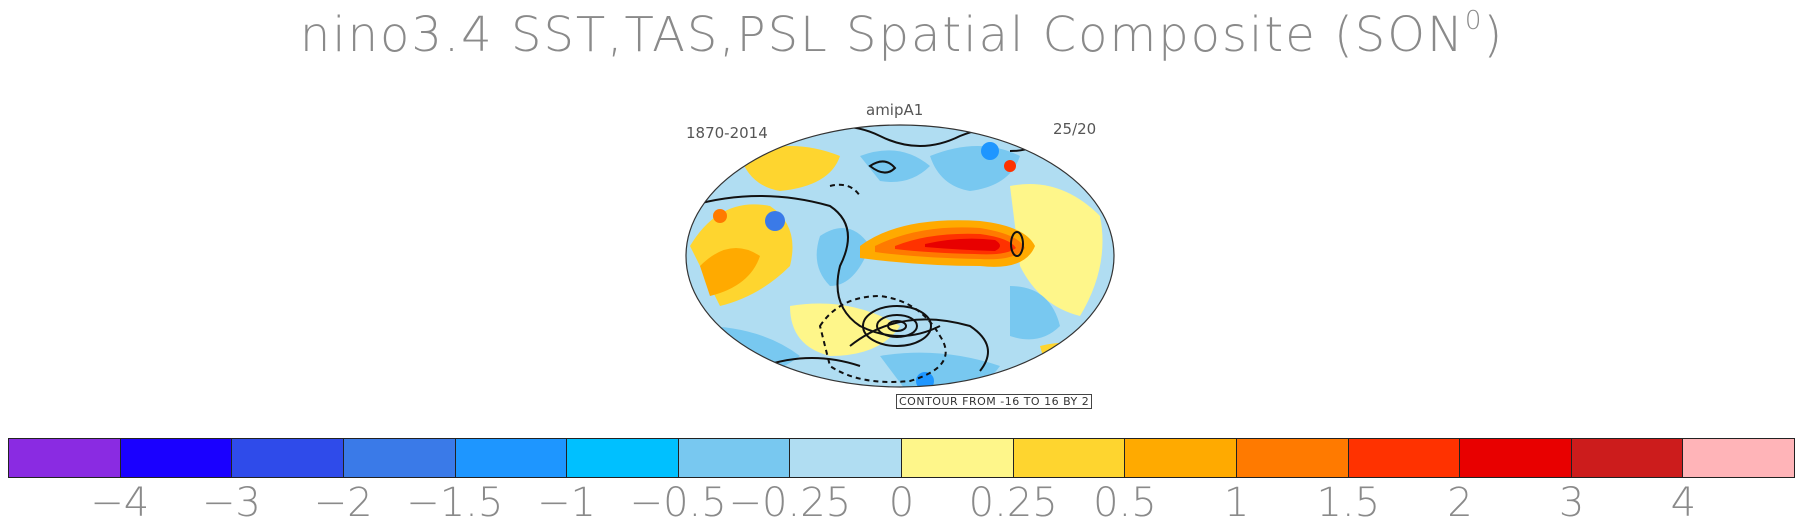  I want to click on colorbar-tick-label: 0.5, so click(1125, 503).